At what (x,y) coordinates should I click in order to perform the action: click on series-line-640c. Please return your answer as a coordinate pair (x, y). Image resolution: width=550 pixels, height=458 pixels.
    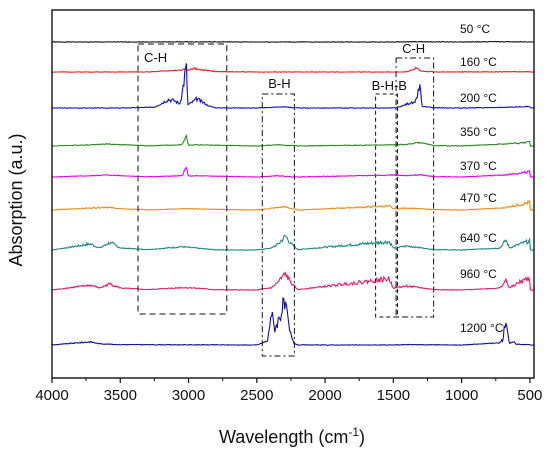
    Looking at the image, I should click on (292, 242).